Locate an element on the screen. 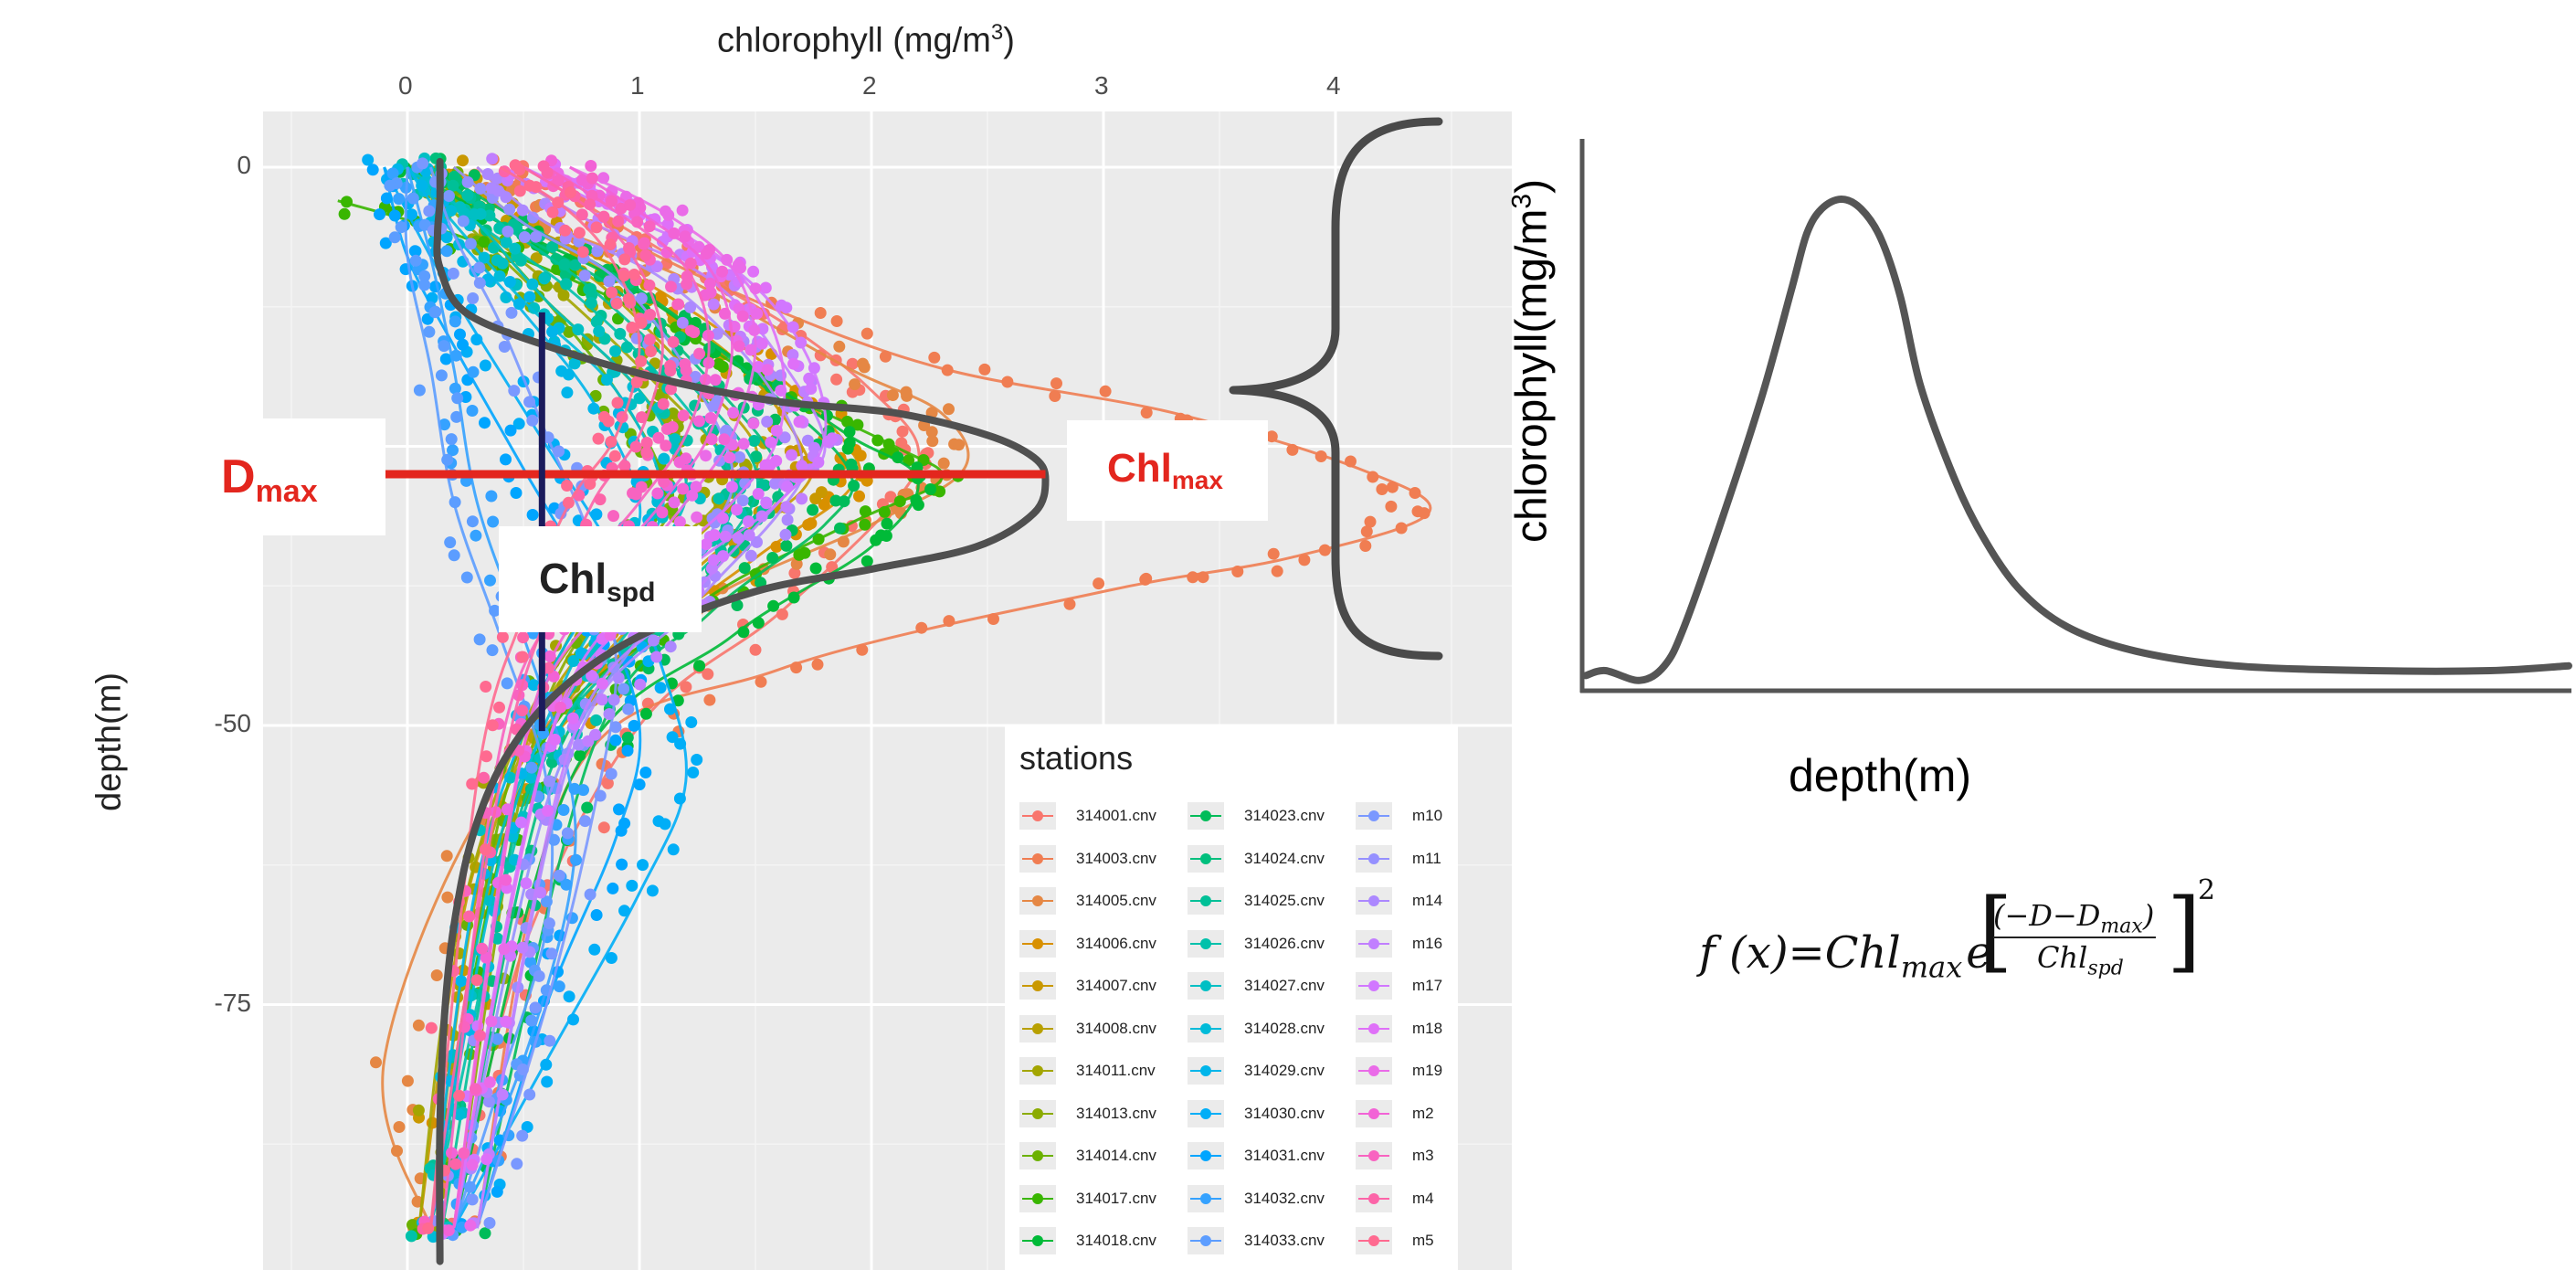 Image resolution: width=2576 pixels, height=1270 pixels. y-axis-title: depth(m) is located at coordinates (109, 742).